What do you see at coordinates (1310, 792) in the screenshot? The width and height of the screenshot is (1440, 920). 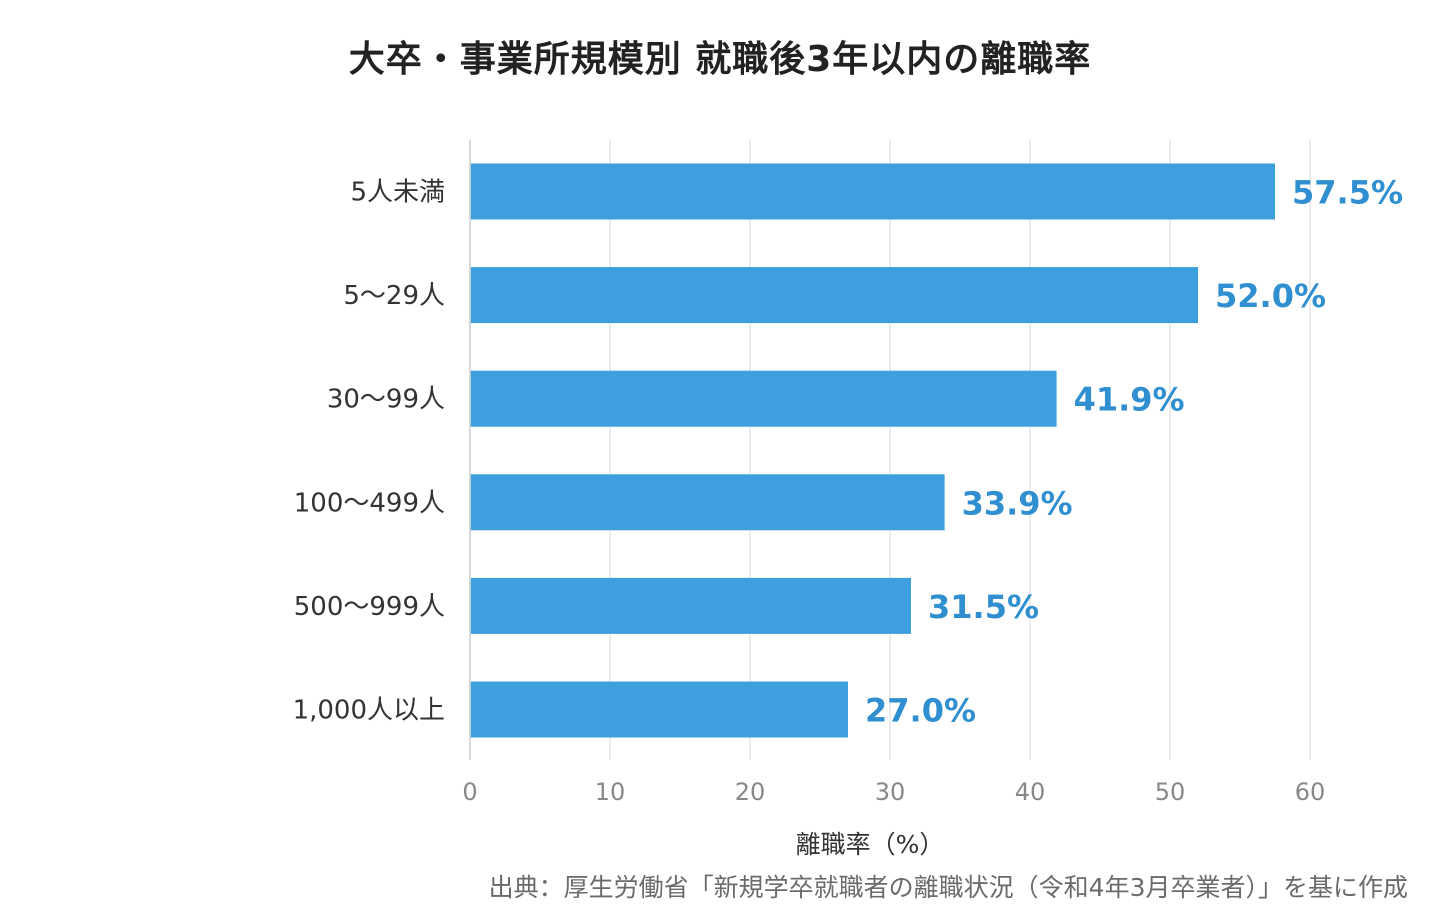 I see `x-tick-label: 60` at bounding box center [1310, 792].